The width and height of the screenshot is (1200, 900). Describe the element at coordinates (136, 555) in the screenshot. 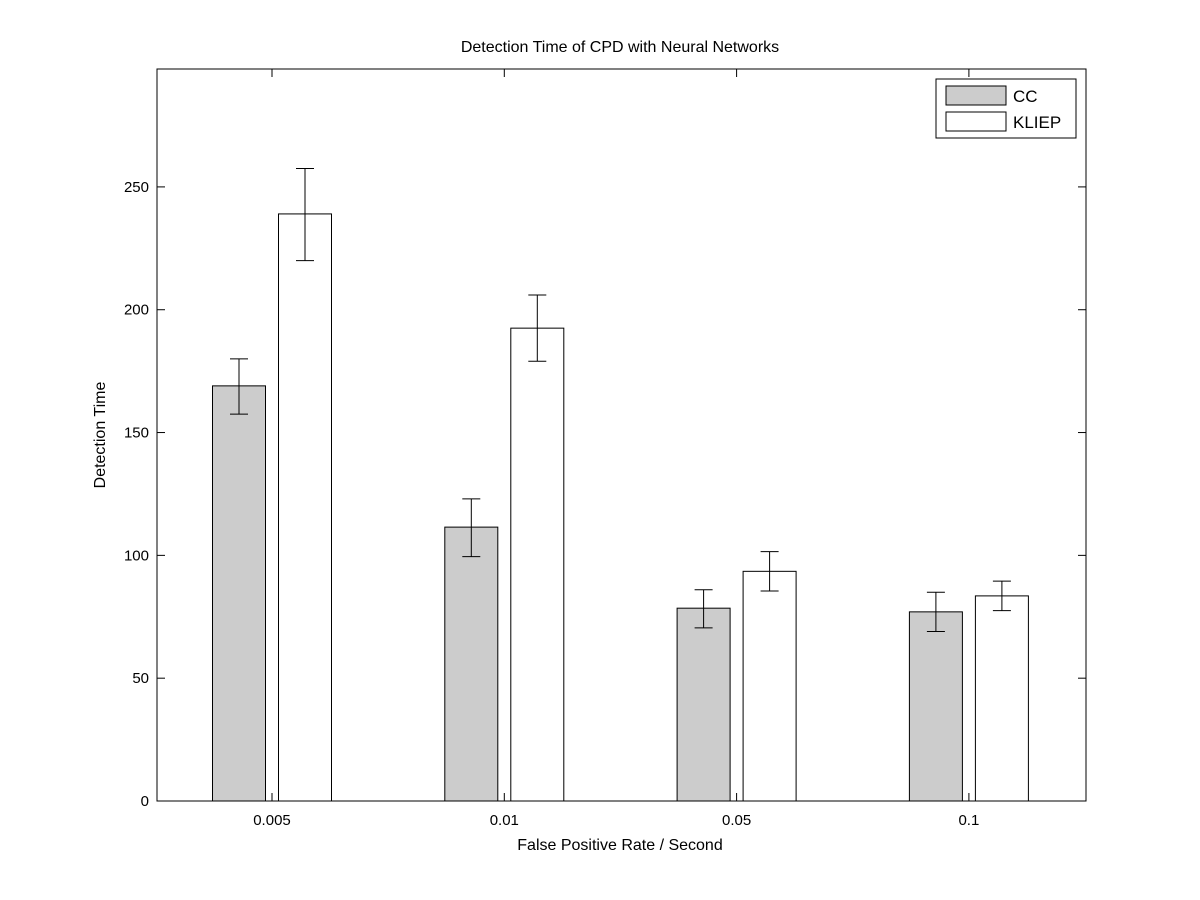

I see `y-tick-label: 100` at that location.